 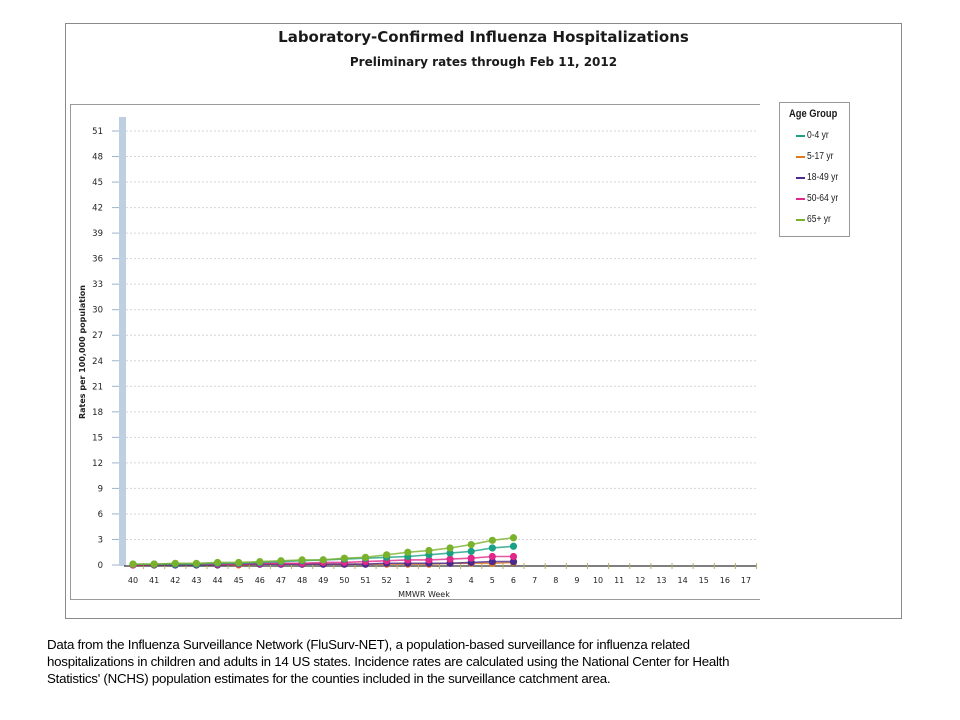 I want to click on y-tick-label: 9, so click(x=100, y=489).